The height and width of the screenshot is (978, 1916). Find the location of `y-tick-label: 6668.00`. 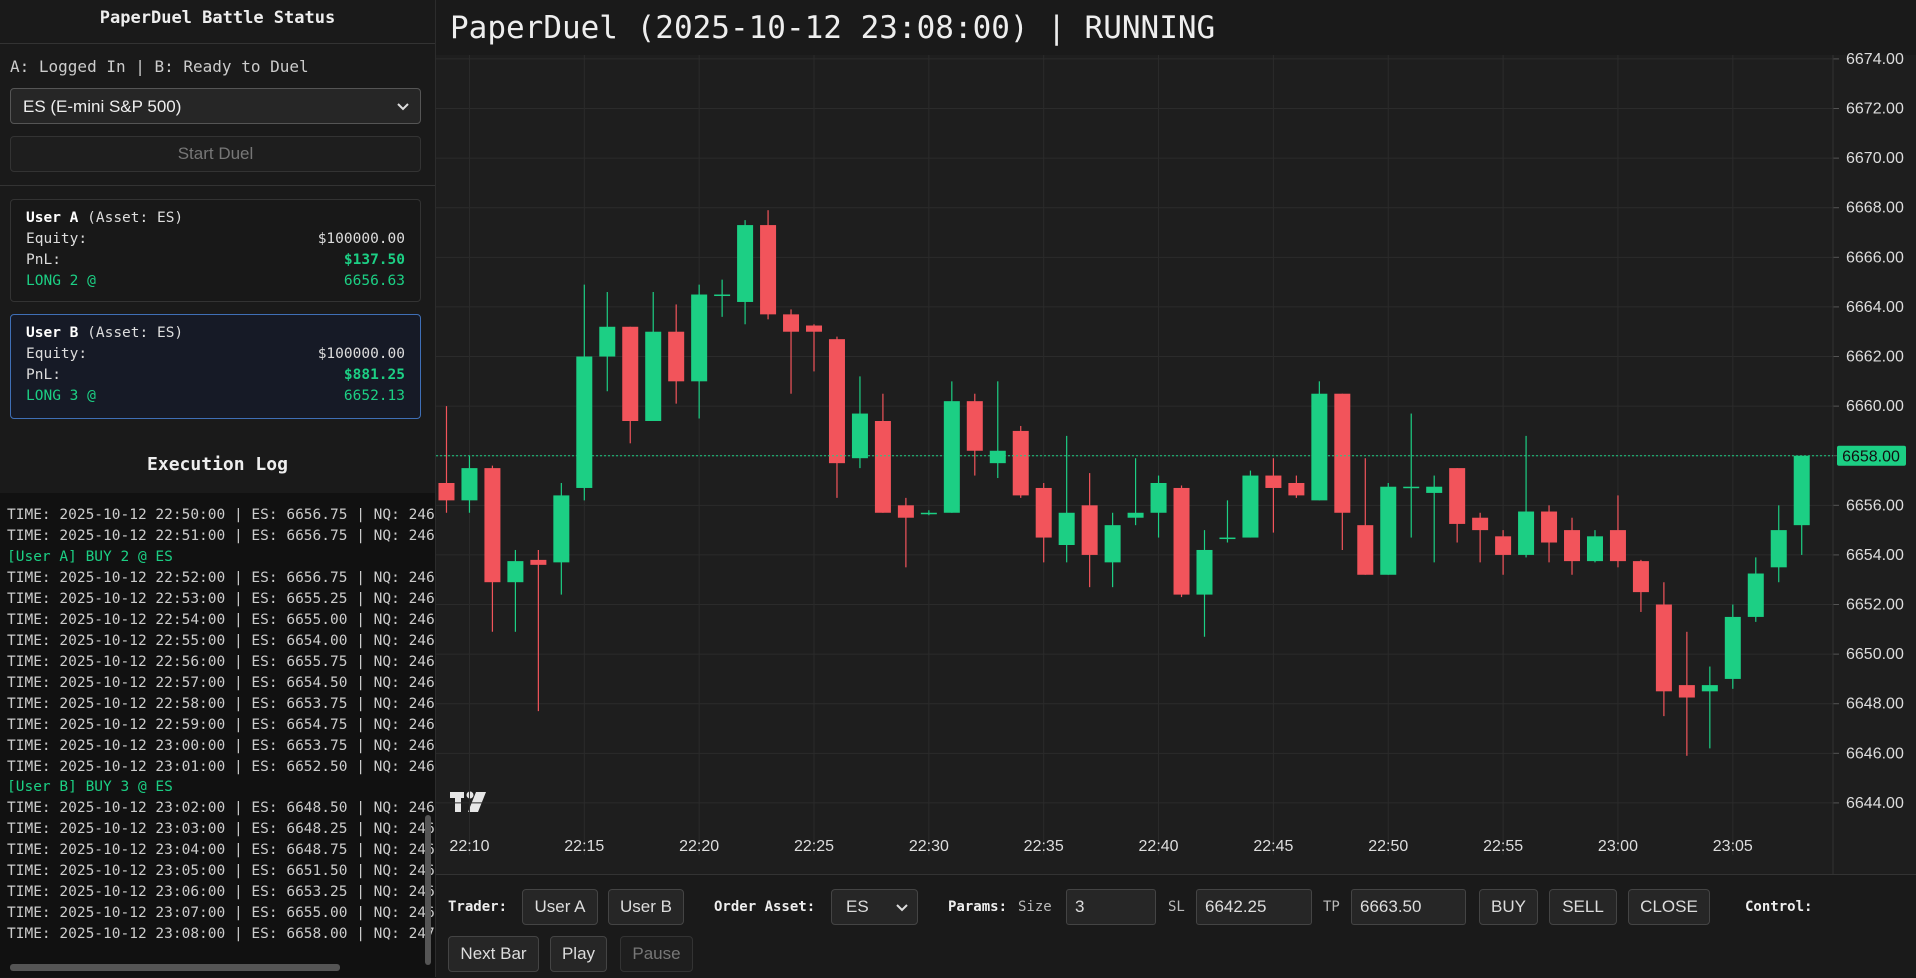

y-tick-label: 6668.00 is located at coordinates (1875, 208).